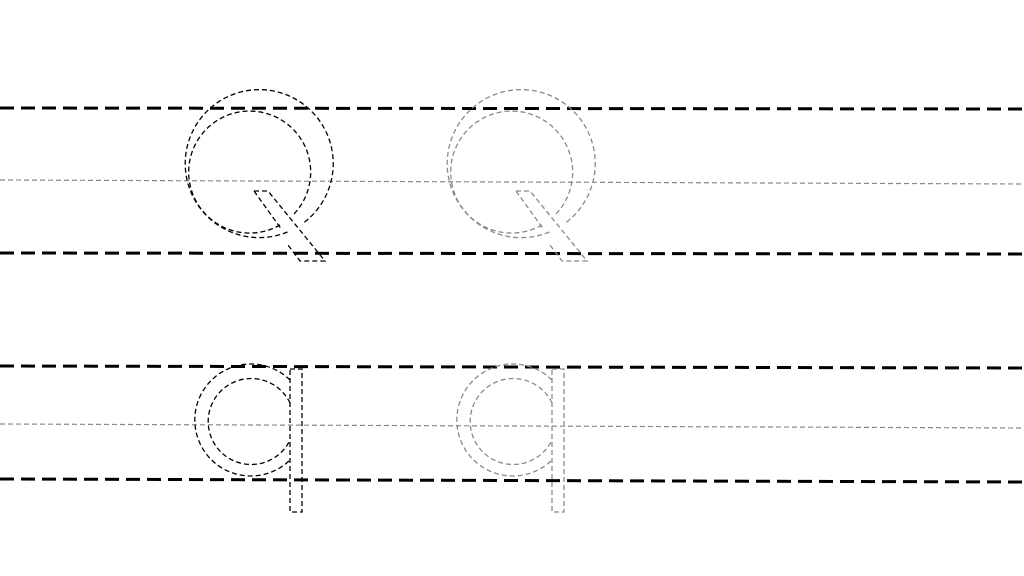 This screenshot has height=576, width=1024. Describe the element at coordinates (248, 438) in the screenshot. I see `traceable-letter-q-dark` at that location.